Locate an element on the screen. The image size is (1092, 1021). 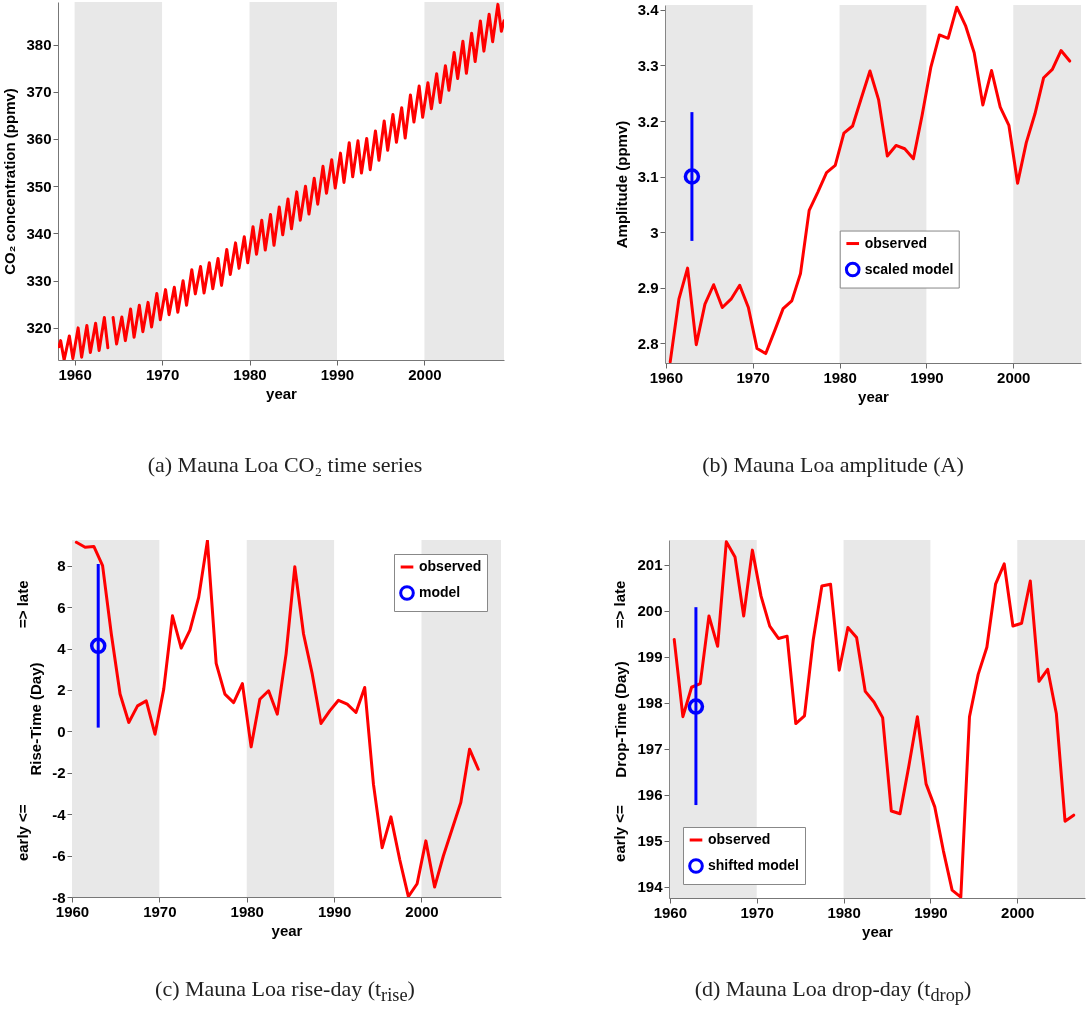
text: (a) Mauna Loa CO₂ time series is located at coordinates (285, 465).